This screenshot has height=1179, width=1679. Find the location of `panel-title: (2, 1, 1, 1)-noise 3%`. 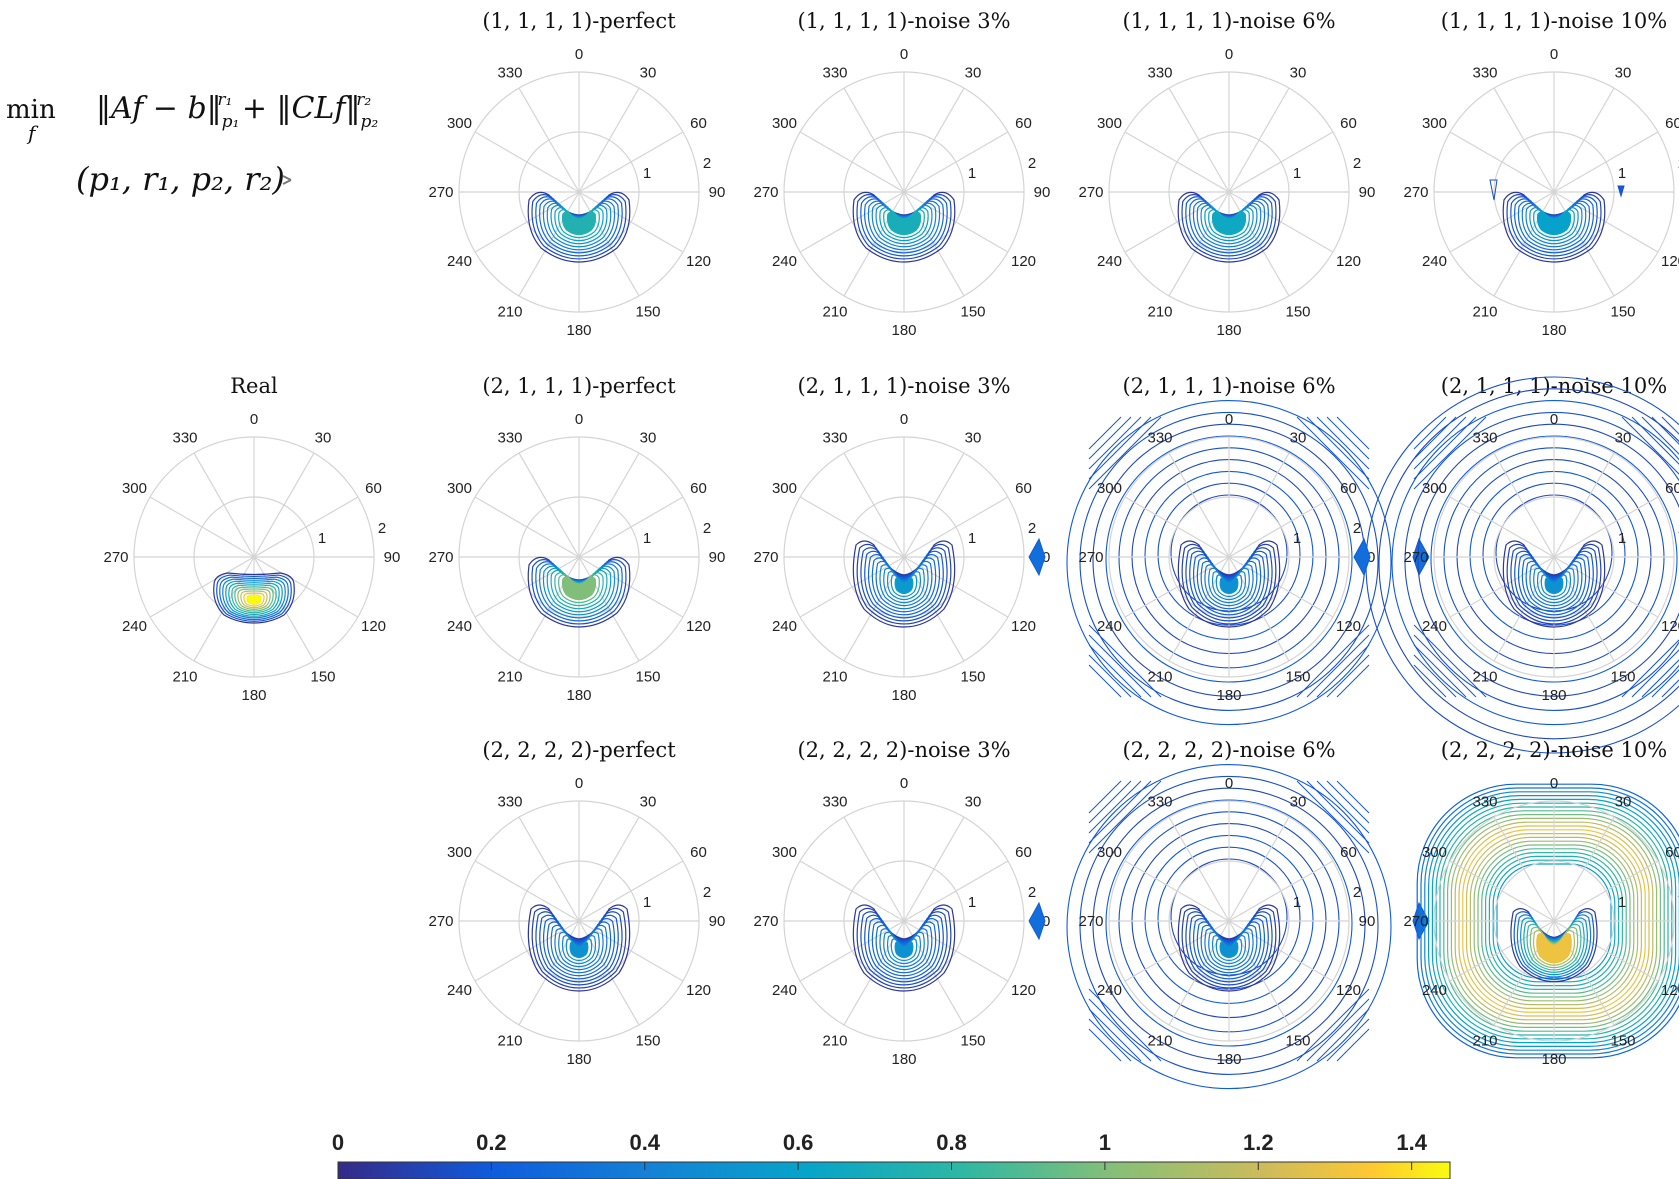

panel-title: (2, 1, 1, 1)-noise 3% is located at coordinates (903, 386).